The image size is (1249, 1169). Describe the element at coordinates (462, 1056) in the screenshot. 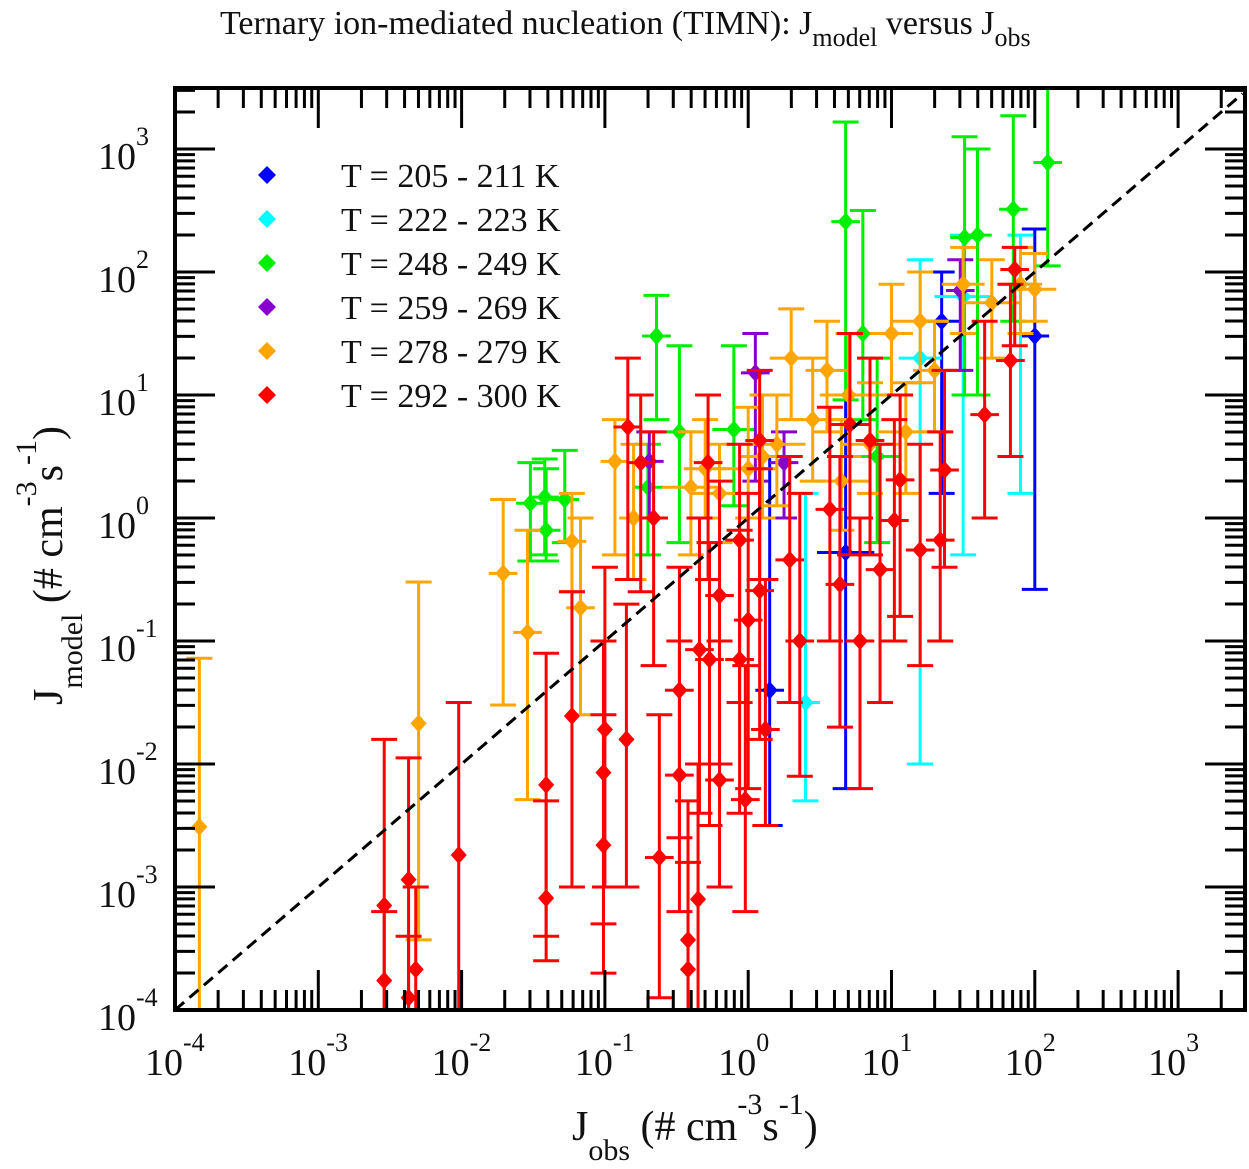

I see `x-tick-label: 10⁻²` at that location.